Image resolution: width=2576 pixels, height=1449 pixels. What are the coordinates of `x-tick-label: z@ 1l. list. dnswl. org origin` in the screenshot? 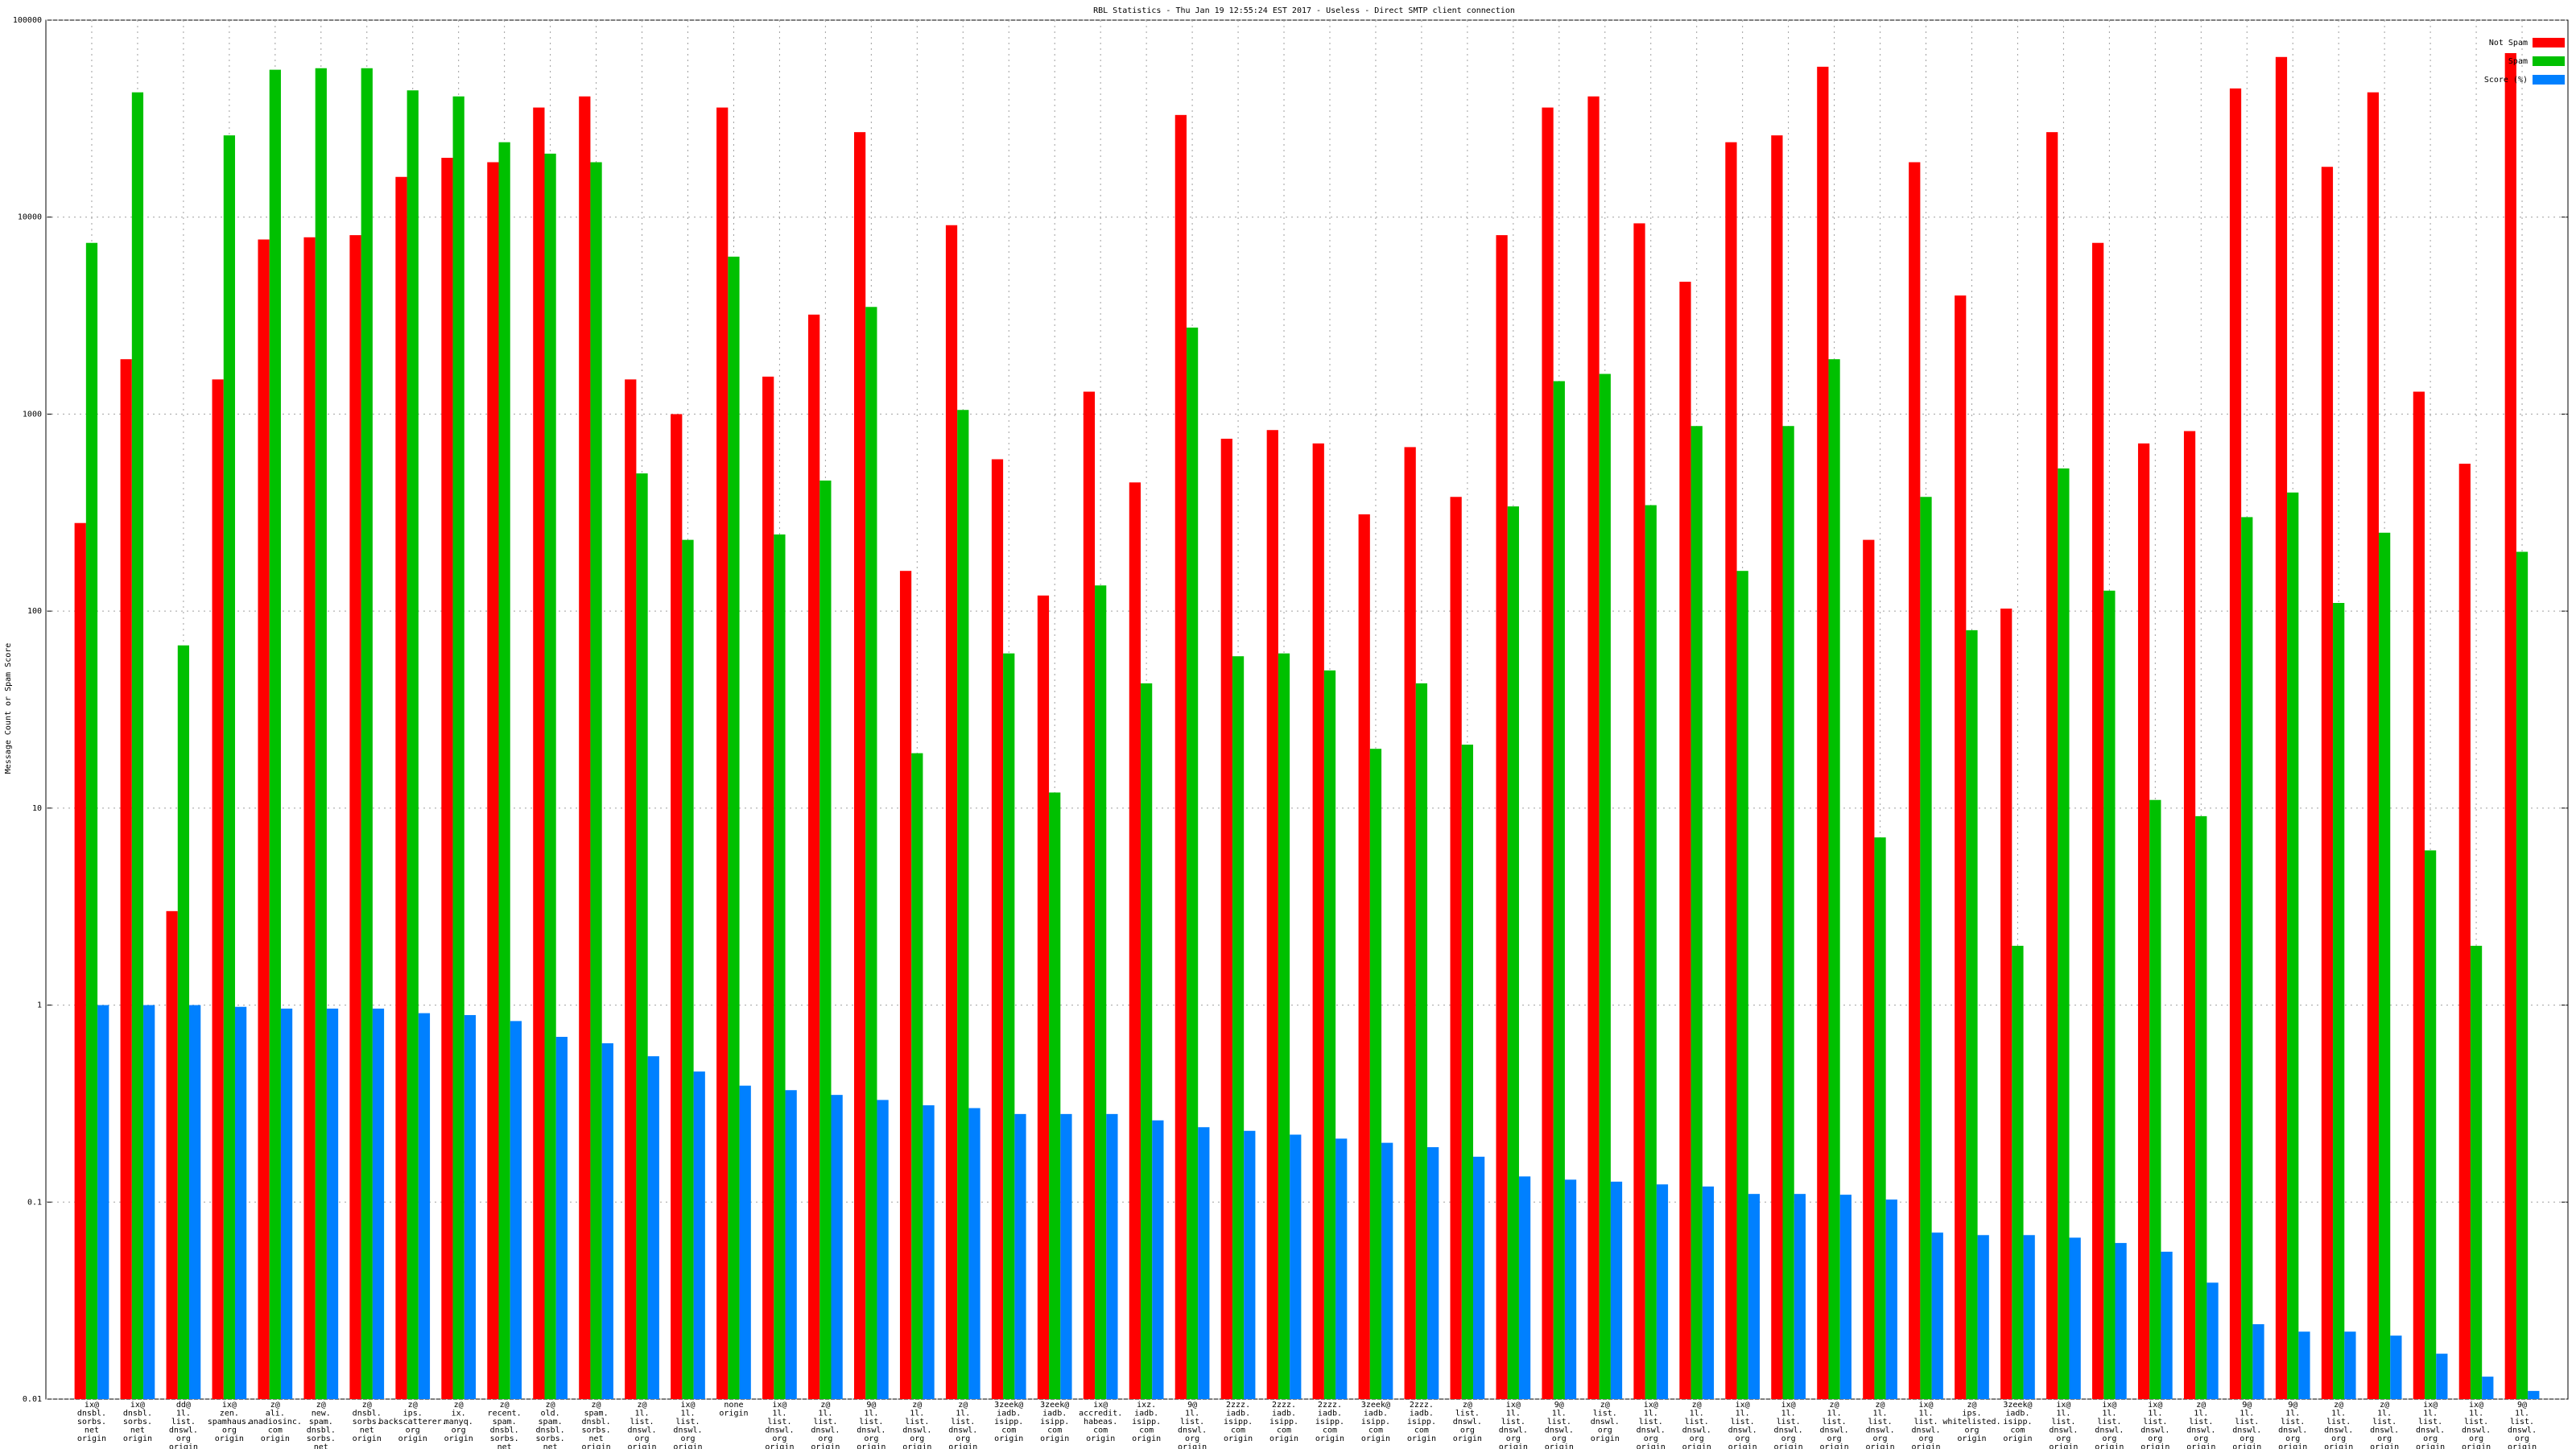 It's located at (1696, 1425).